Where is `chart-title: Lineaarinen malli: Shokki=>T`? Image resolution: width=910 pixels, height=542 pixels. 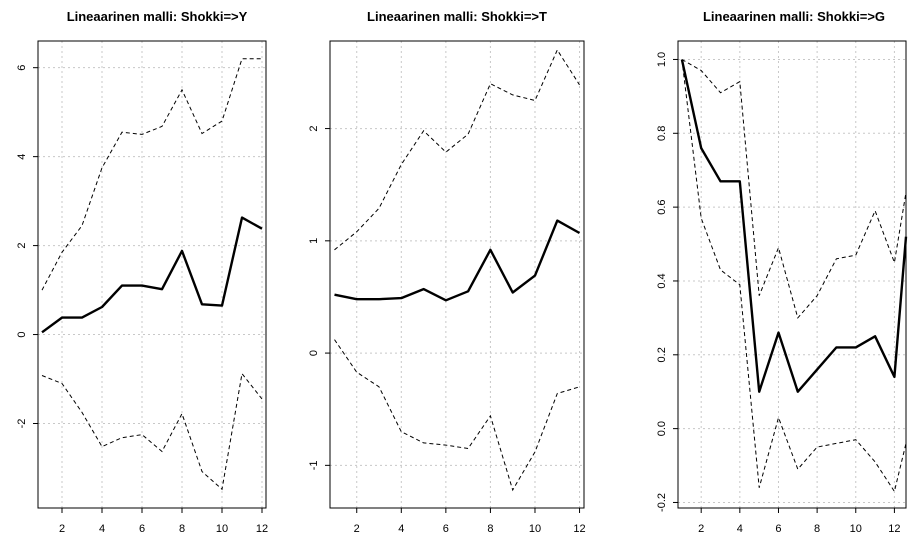
chart-title: Lineaarinen malli: Shokki=>T is located at coordinates (457, 16).